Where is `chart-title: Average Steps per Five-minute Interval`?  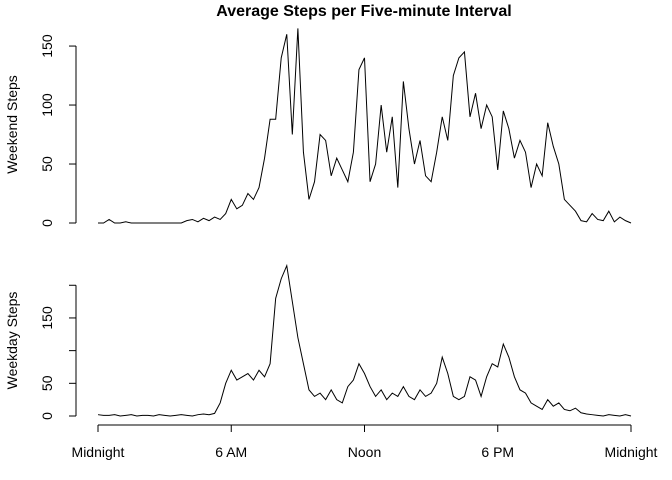 chart-title: Average Steps per Five-minute Interval is located at coordinates (364, 11).